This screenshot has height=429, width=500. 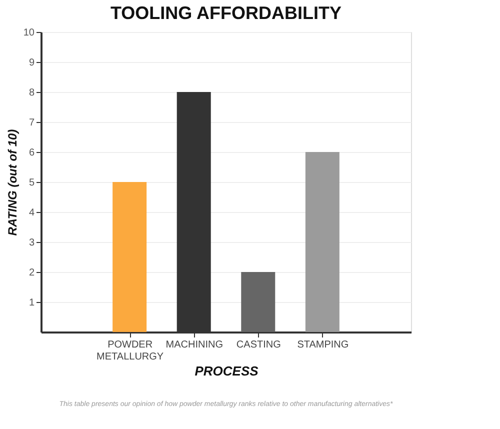 I want to click on y-tick-label: 6, so click(x=31, y=153).